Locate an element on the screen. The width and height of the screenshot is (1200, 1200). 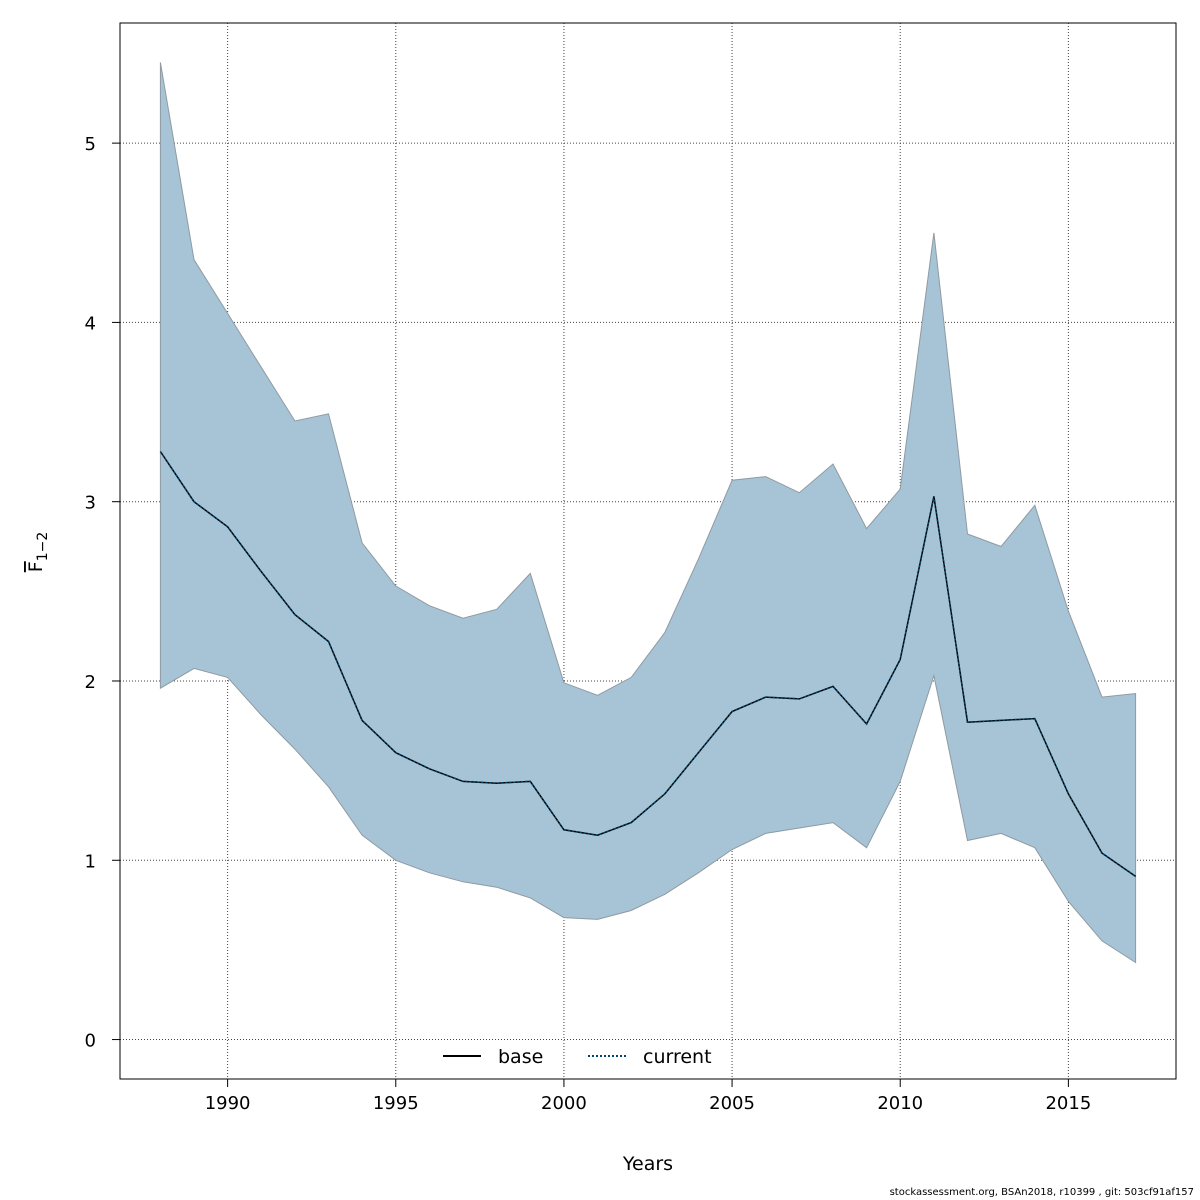
x-tick-label: 1990 is located at coordinates (228, 1103).